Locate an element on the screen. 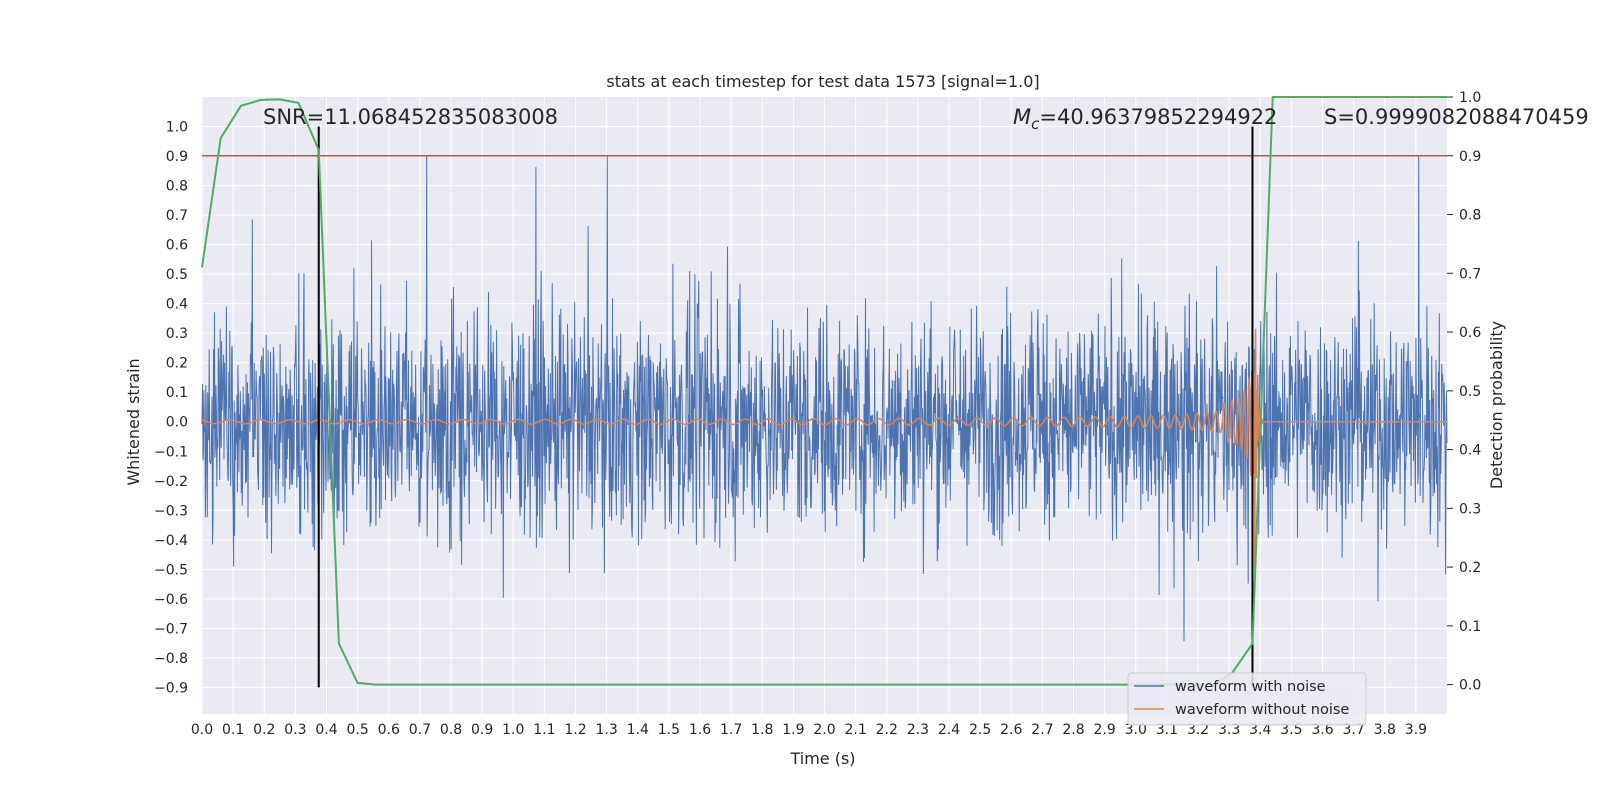 This screenshot has width=1600, height=800. x-tick-label: 3.5 is located at coordinates (1291, 730).